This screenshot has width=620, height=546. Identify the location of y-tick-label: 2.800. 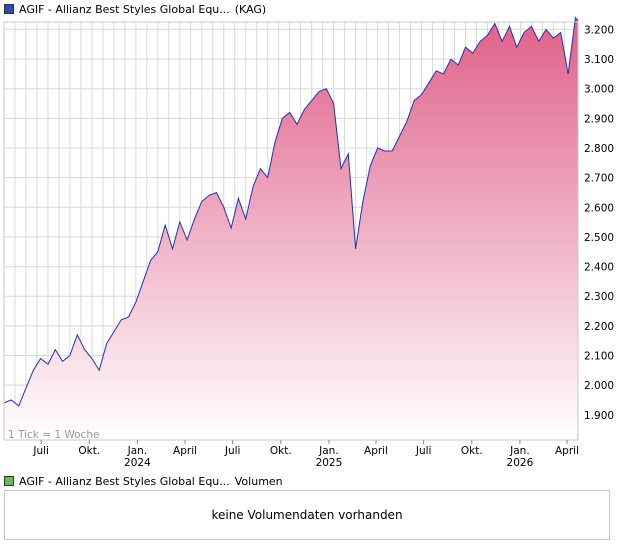
(599, 149).